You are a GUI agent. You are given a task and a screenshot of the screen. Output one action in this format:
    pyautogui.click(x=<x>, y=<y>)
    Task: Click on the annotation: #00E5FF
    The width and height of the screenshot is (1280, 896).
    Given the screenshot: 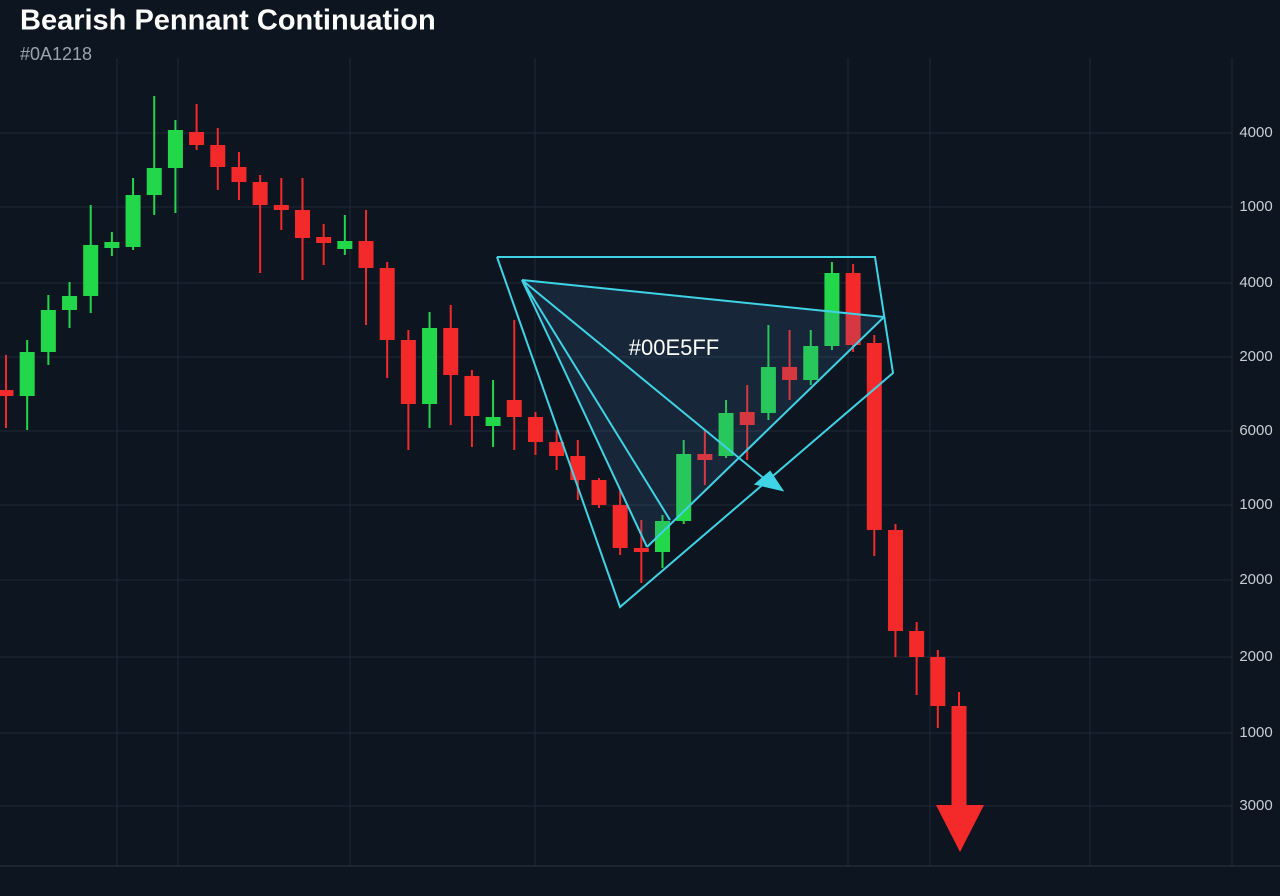 What is the action you would take?
    pyautogui.click(x=674, y=347)
    